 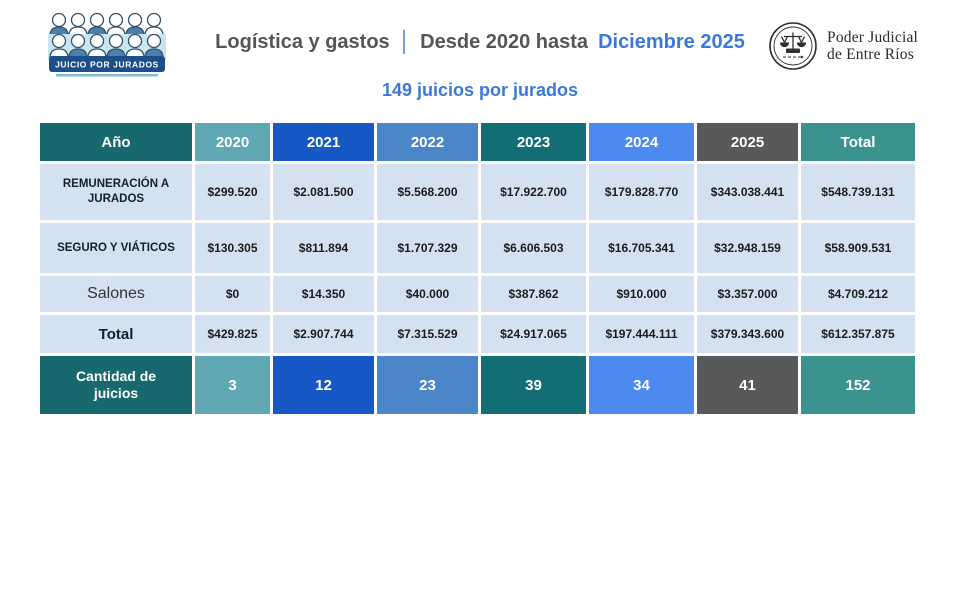 I want to click on cell-value: $2.081.500, so click(x=323, y=192).